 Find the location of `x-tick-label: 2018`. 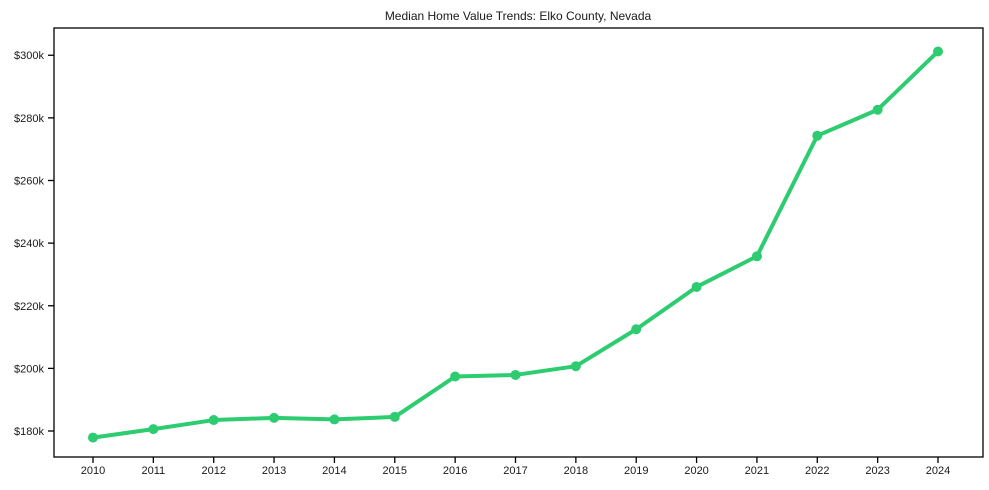

x-tick-label: 2018 is located at coordinates (576, 471).